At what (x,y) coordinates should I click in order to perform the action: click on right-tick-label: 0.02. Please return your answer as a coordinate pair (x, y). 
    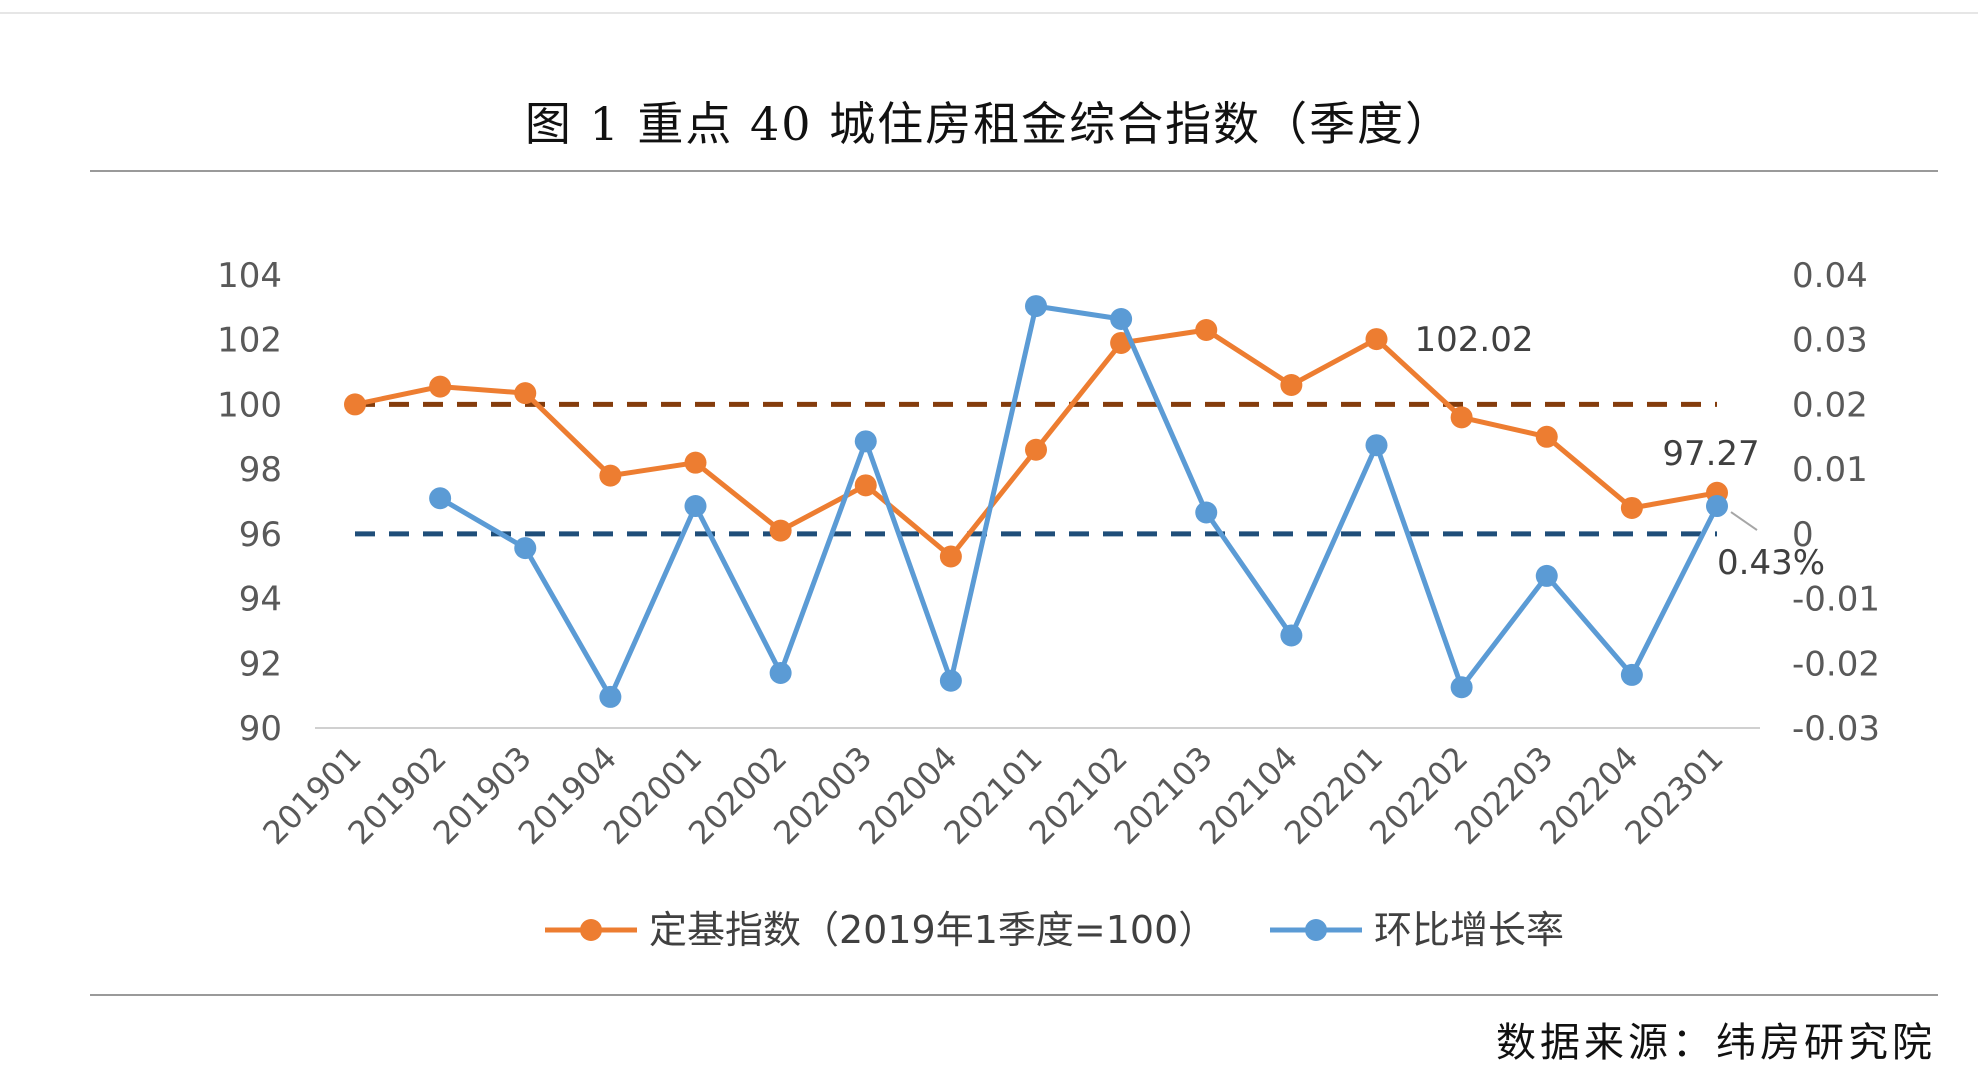
    Looking at the image, I should click on (1830, 405).